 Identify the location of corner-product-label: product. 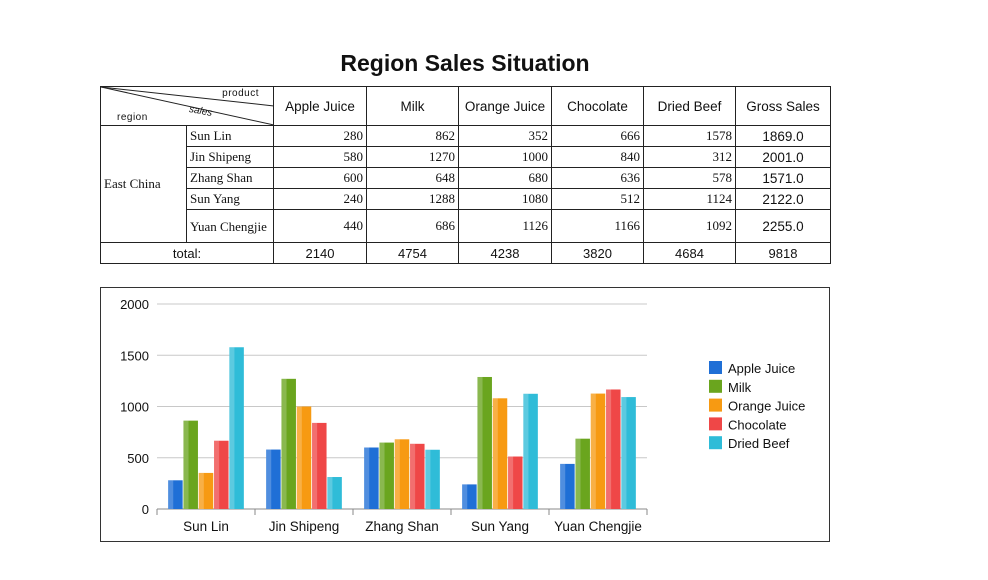
(240, 93).